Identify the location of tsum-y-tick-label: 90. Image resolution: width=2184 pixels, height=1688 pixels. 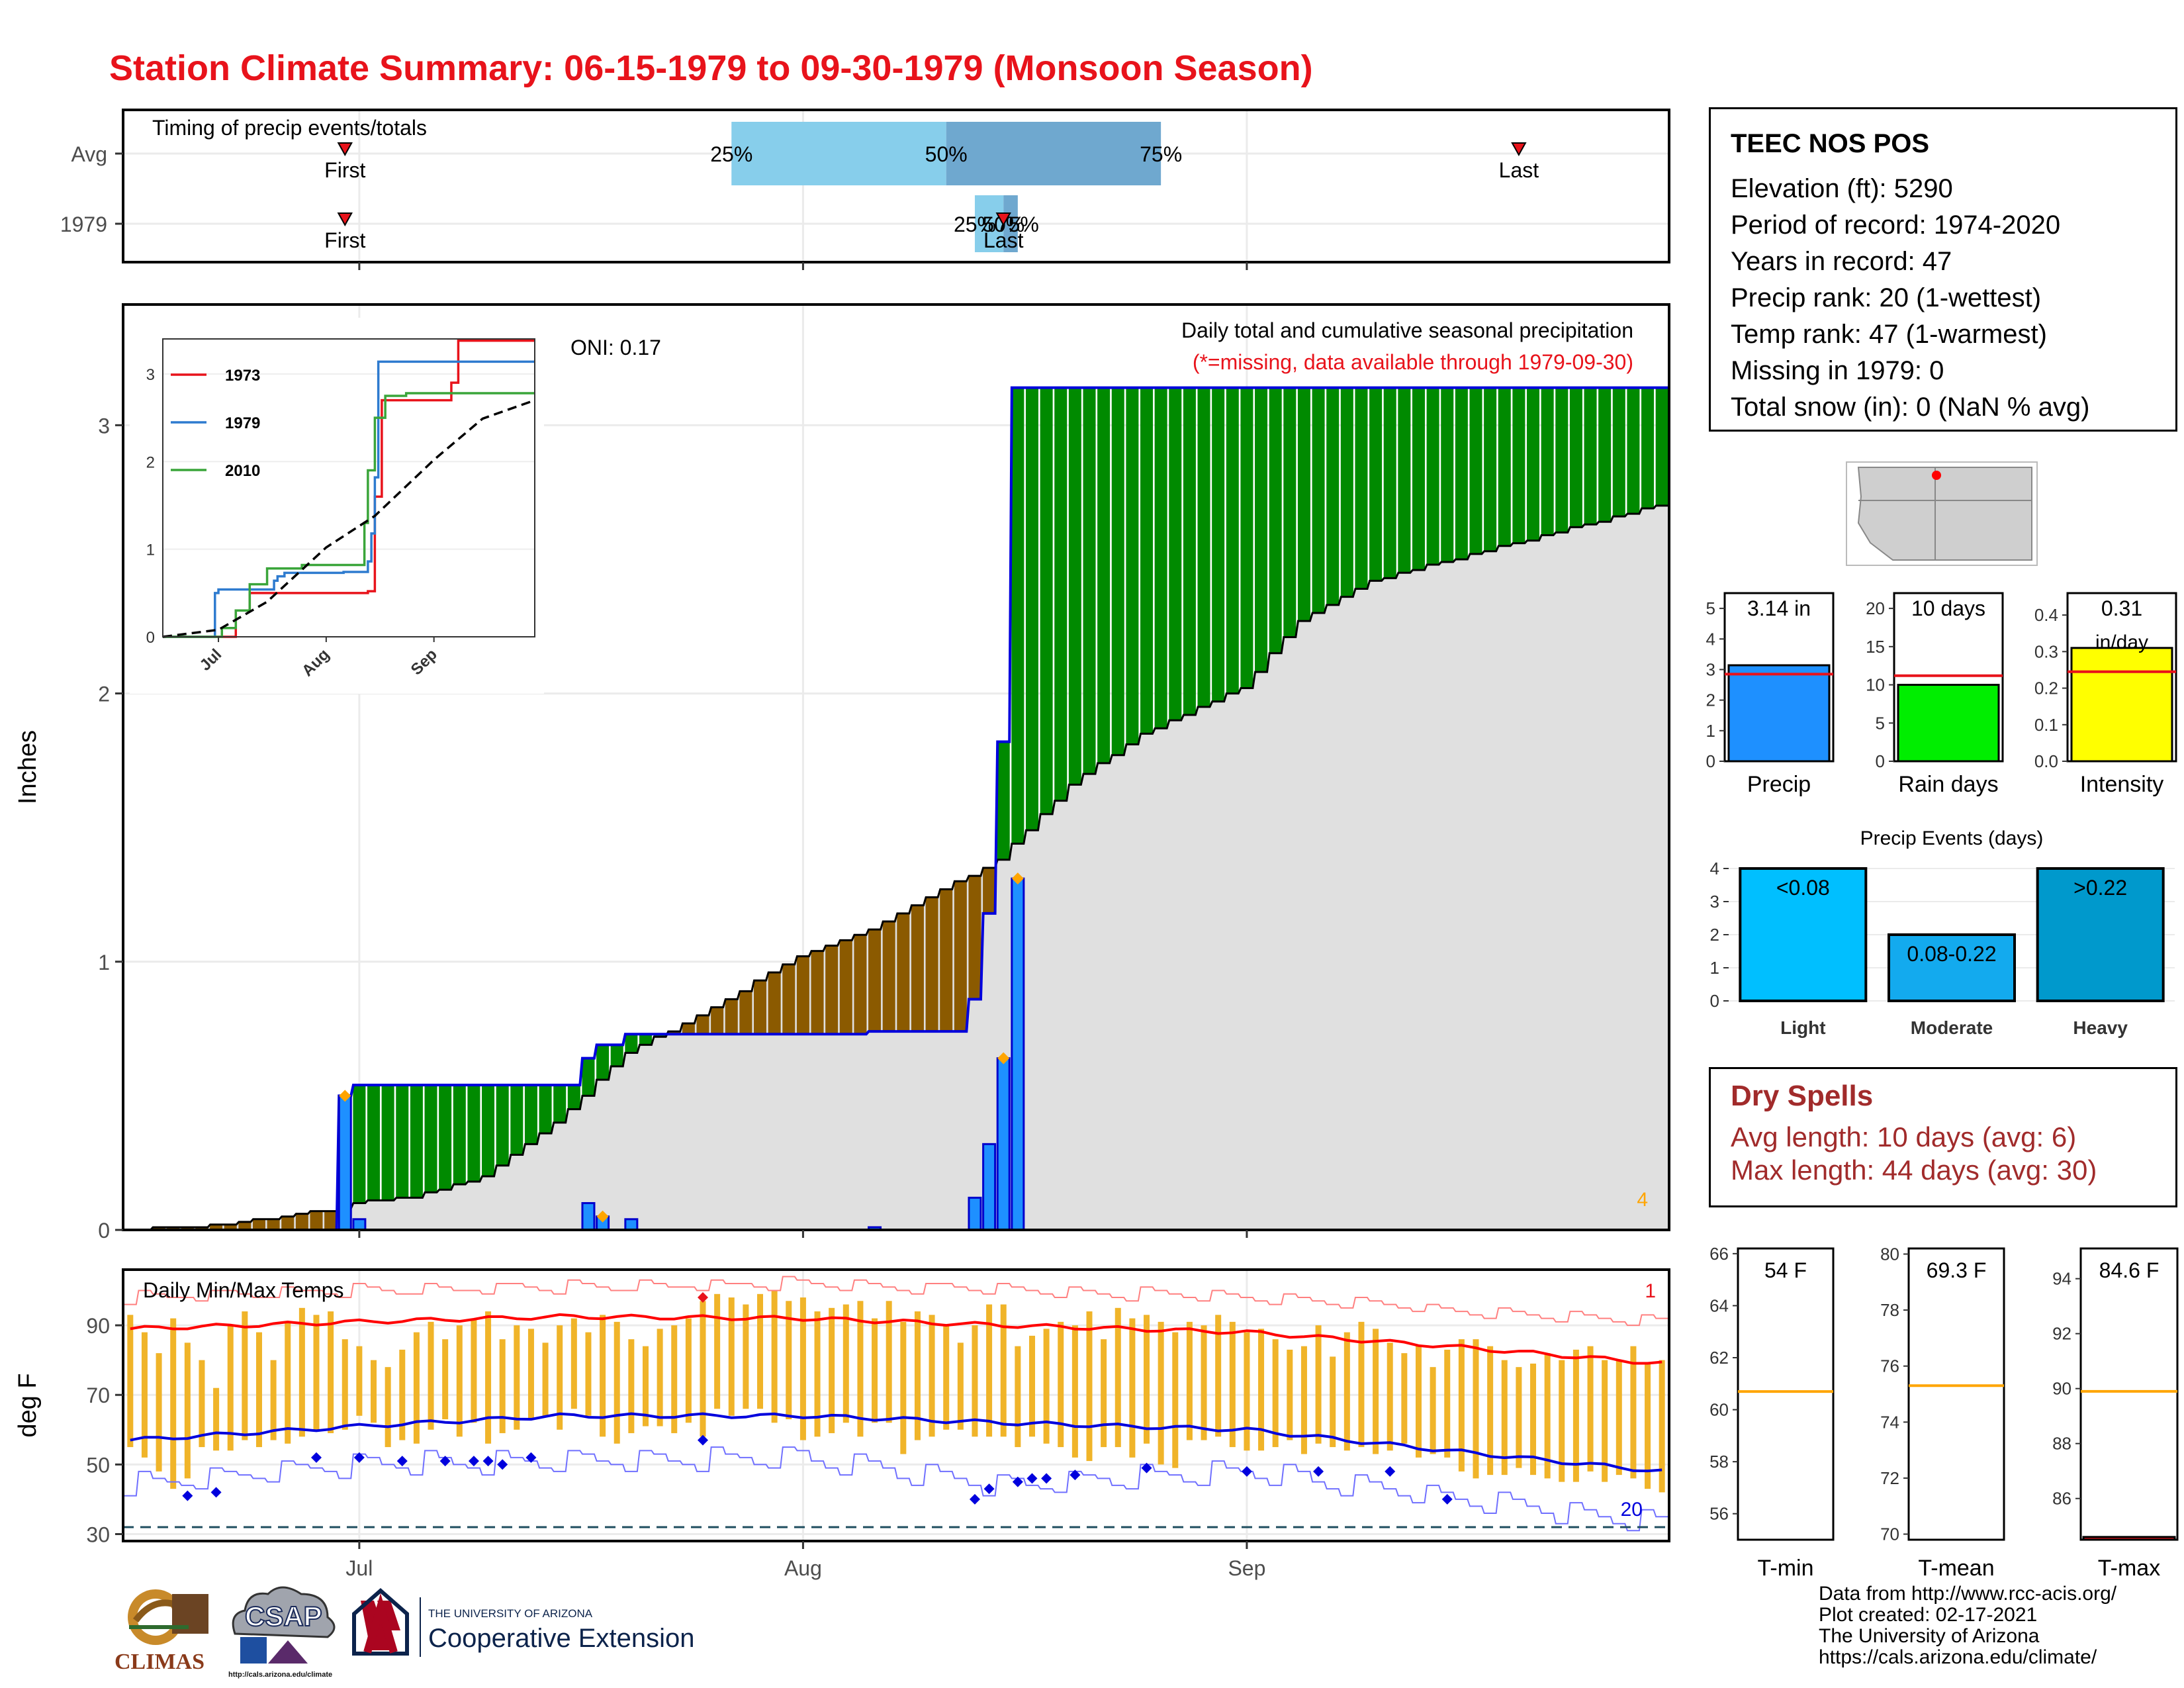
(2061, 1389).